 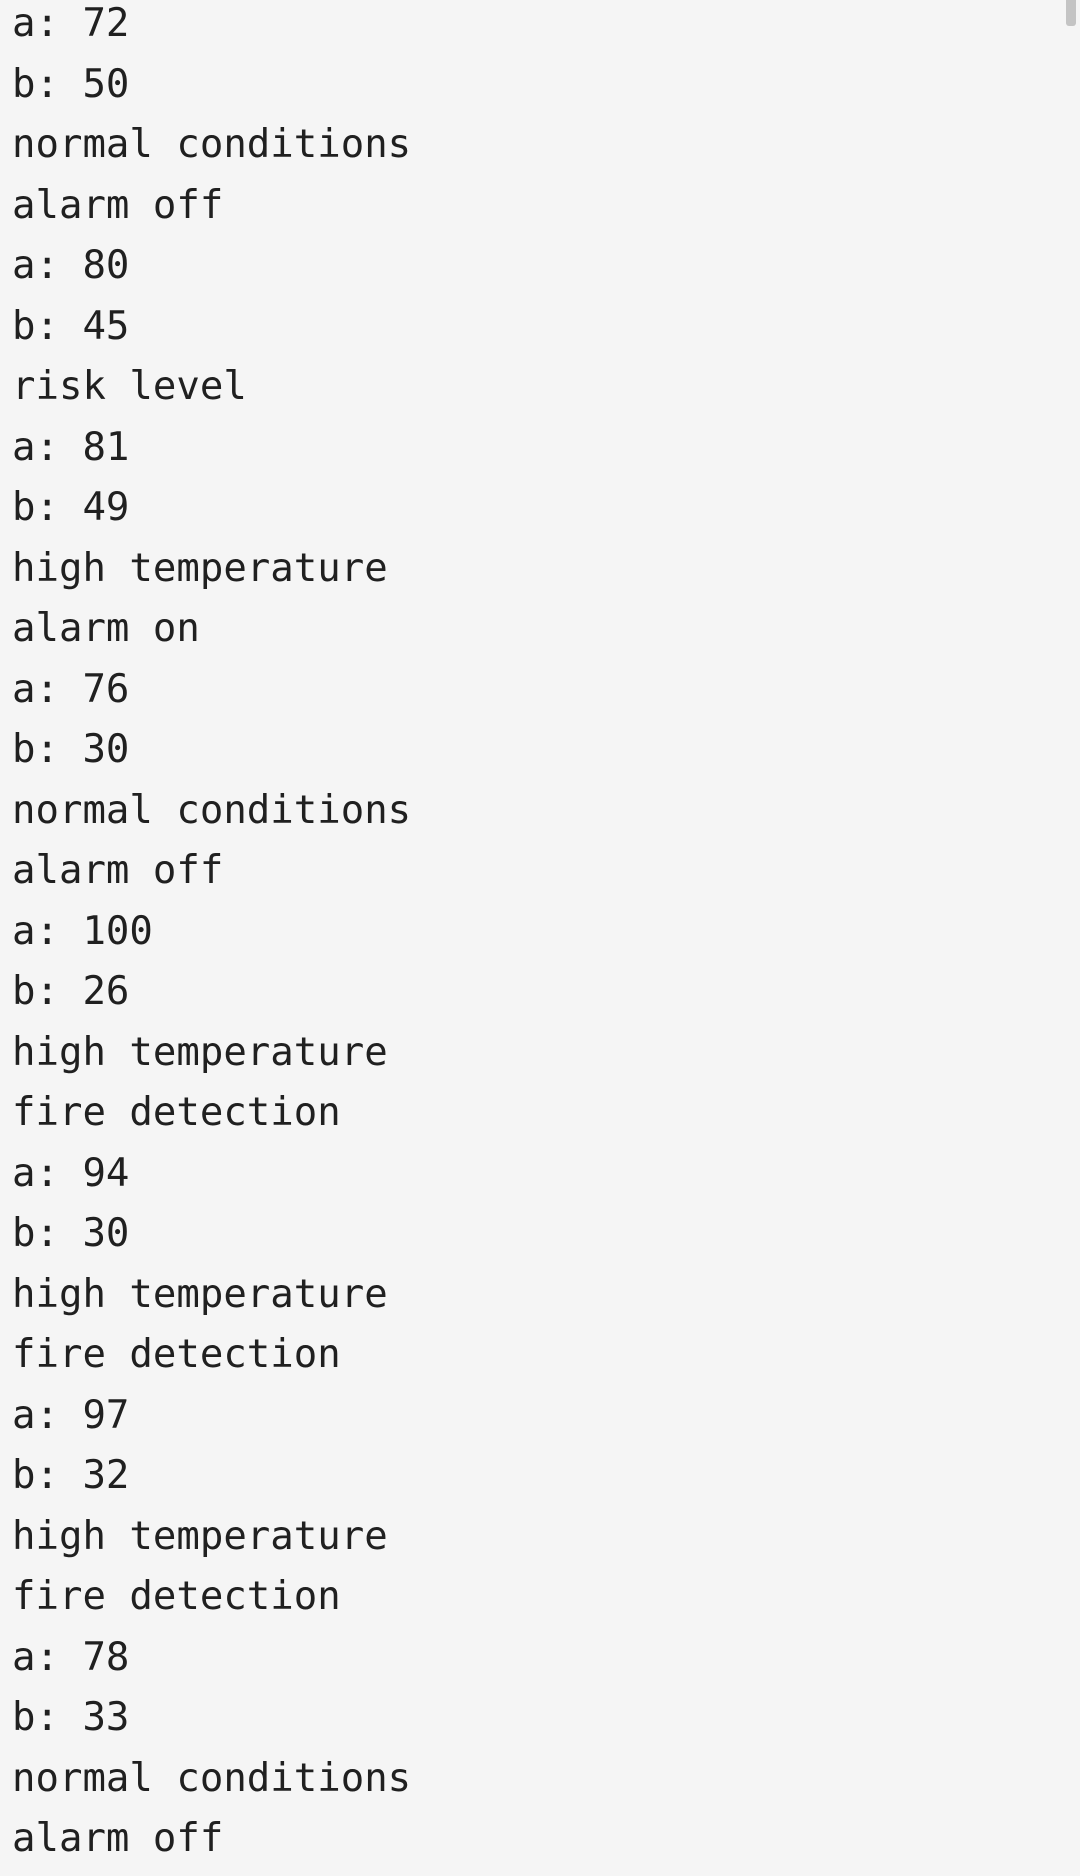 I want to click on log-line: b: 50, so click(x=71, y=84).